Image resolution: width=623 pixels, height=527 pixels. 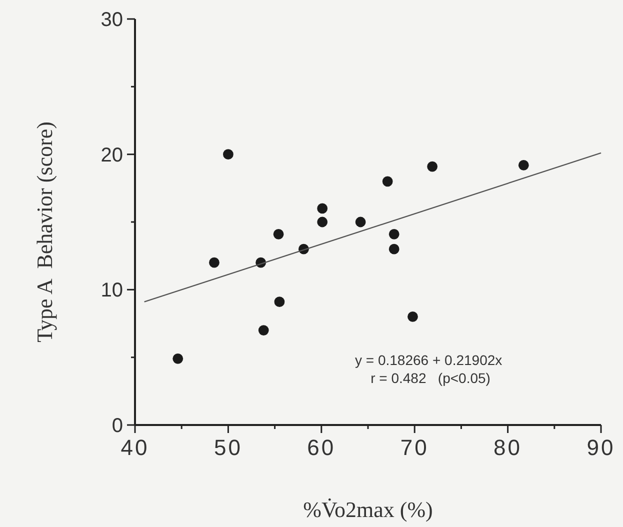 What do you see at coordinates (414, 447) in the screenshot?
I see `x-tick-label: 70` at bounding box center [414, 447].